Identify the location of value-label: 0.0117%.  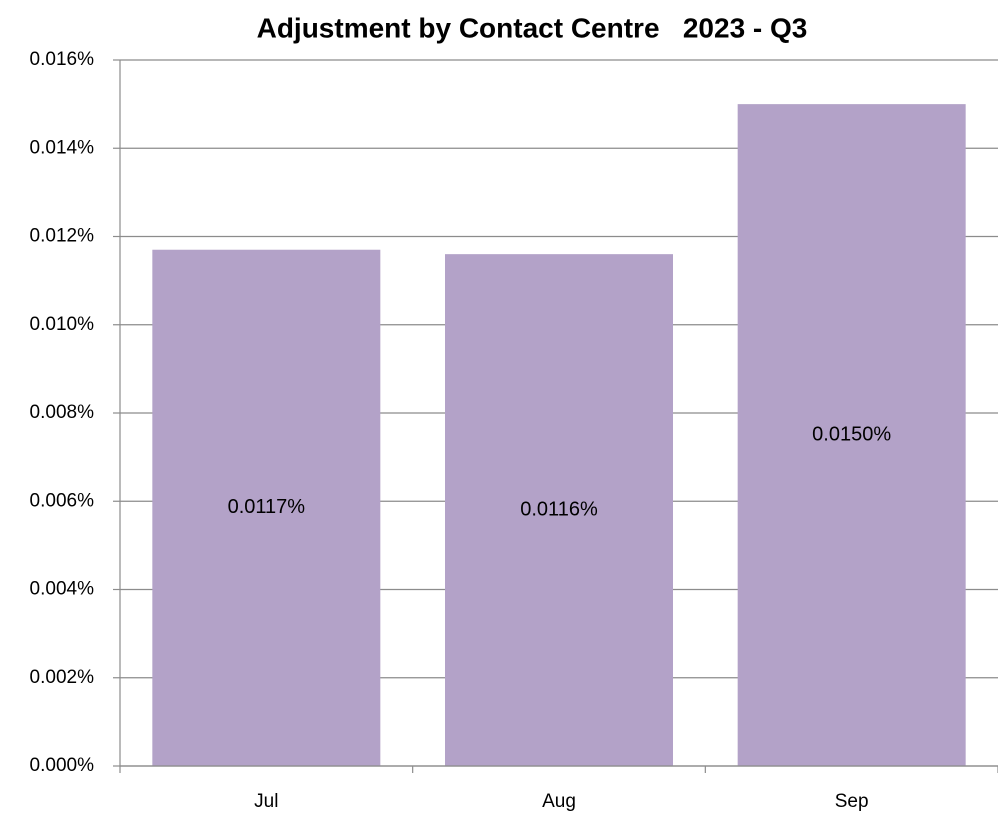
(267, 507).